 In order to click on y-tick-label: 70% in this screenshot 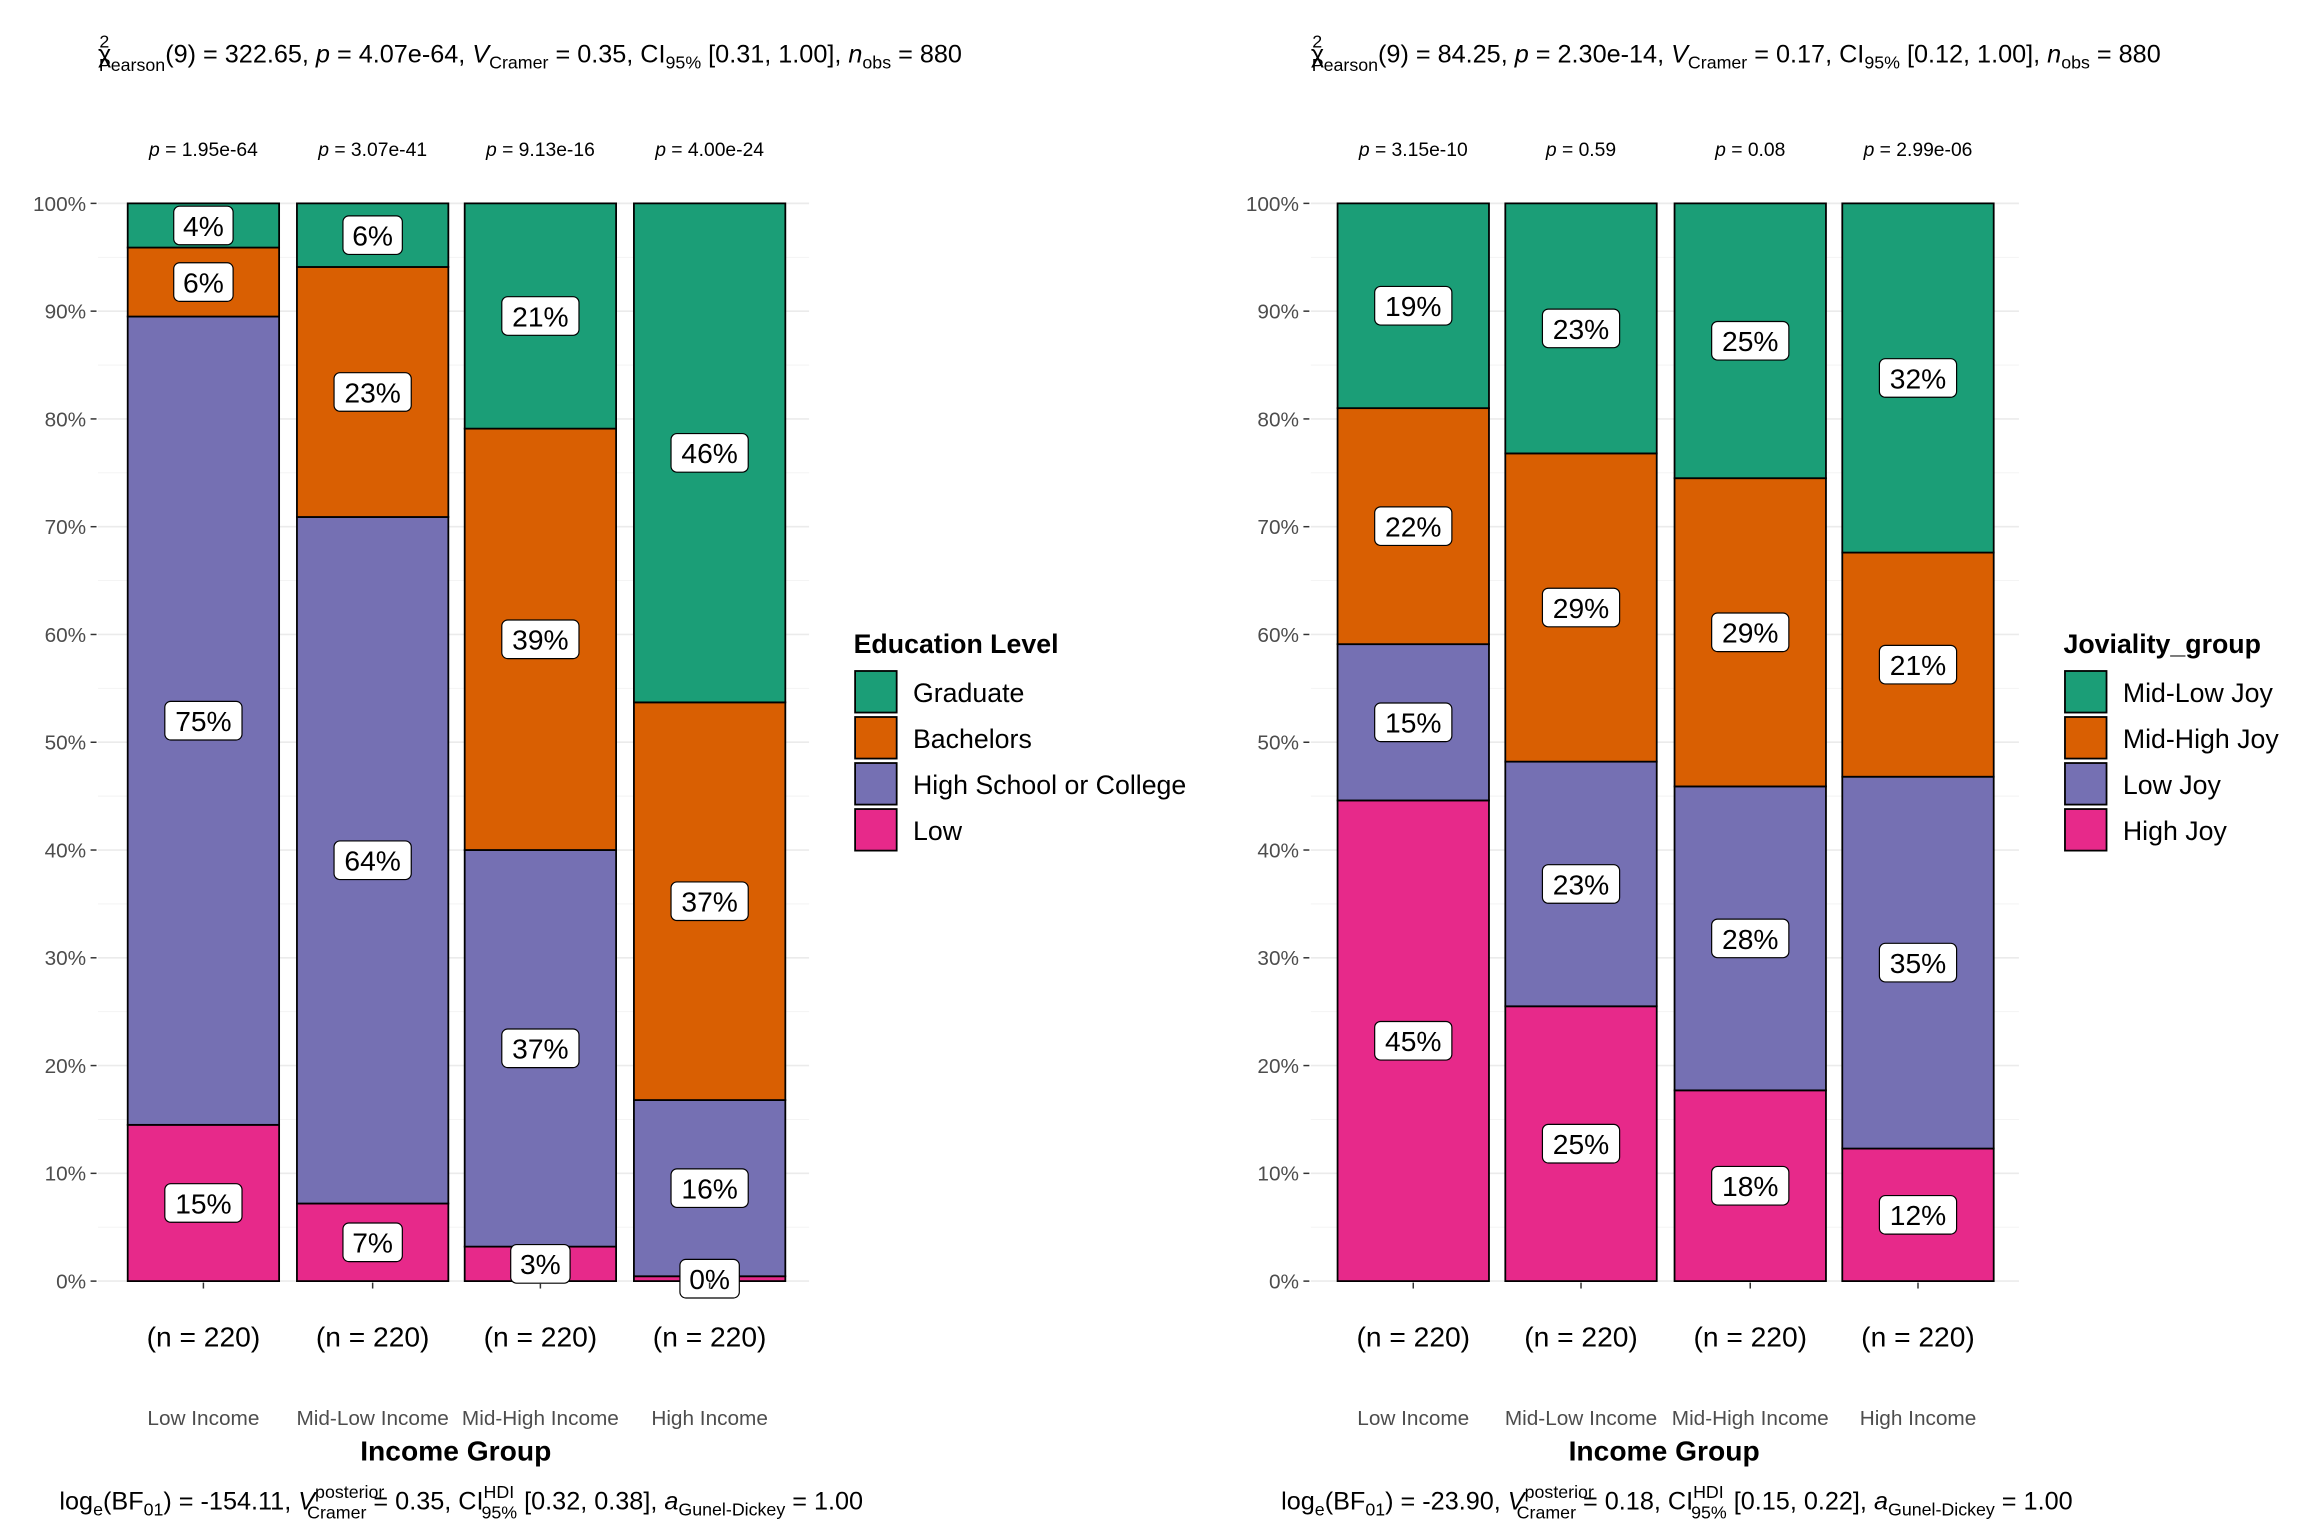, I will do `click(1278, 527)`.